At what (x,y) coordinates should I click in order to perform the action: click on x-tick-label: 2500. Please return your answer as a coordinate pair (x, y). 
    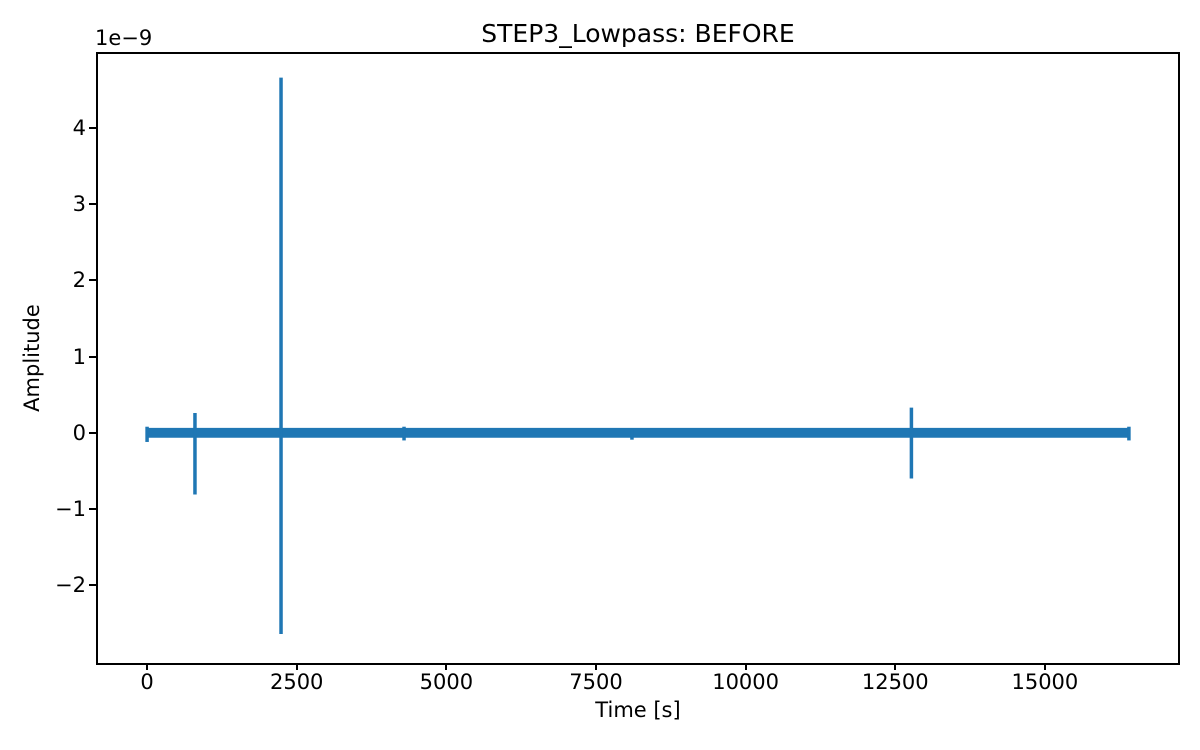
    Looking at the image, I should click on (296, 682).